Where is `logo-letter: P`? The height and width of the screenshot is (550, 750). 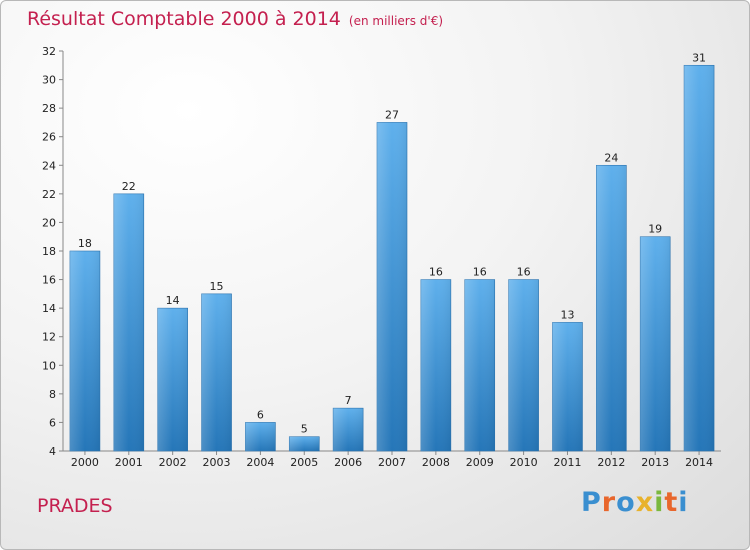
logo-letter: P is located at coordinates (591, 502).